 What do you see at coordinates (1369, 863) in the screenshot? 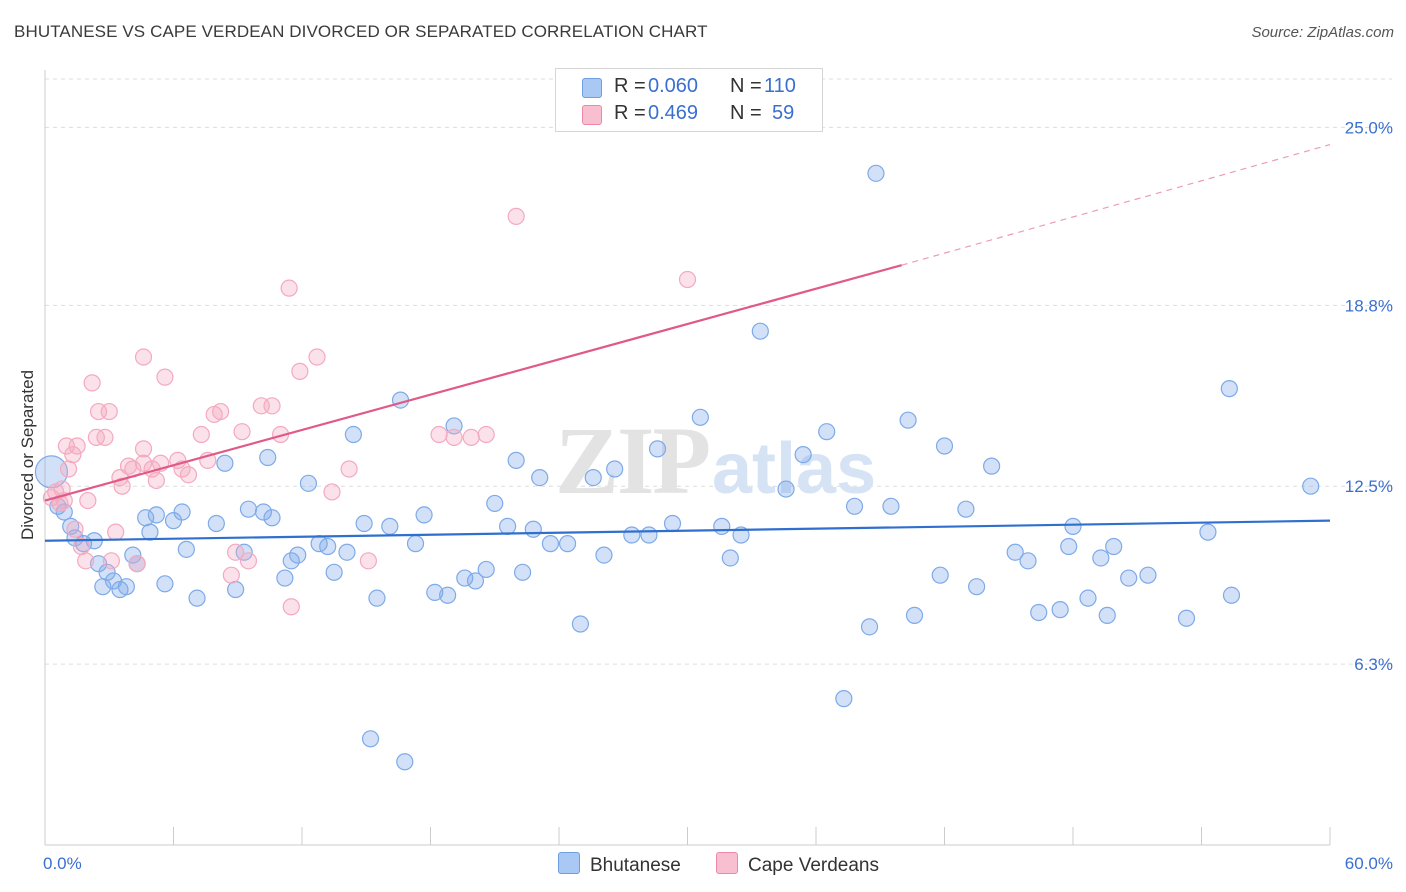
I see `x-tick-label-max: 60.0%` at bounding box center [1369, 863].